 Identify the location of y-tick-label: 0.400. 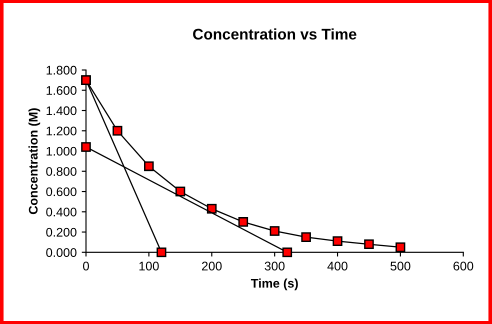
(61, 212).